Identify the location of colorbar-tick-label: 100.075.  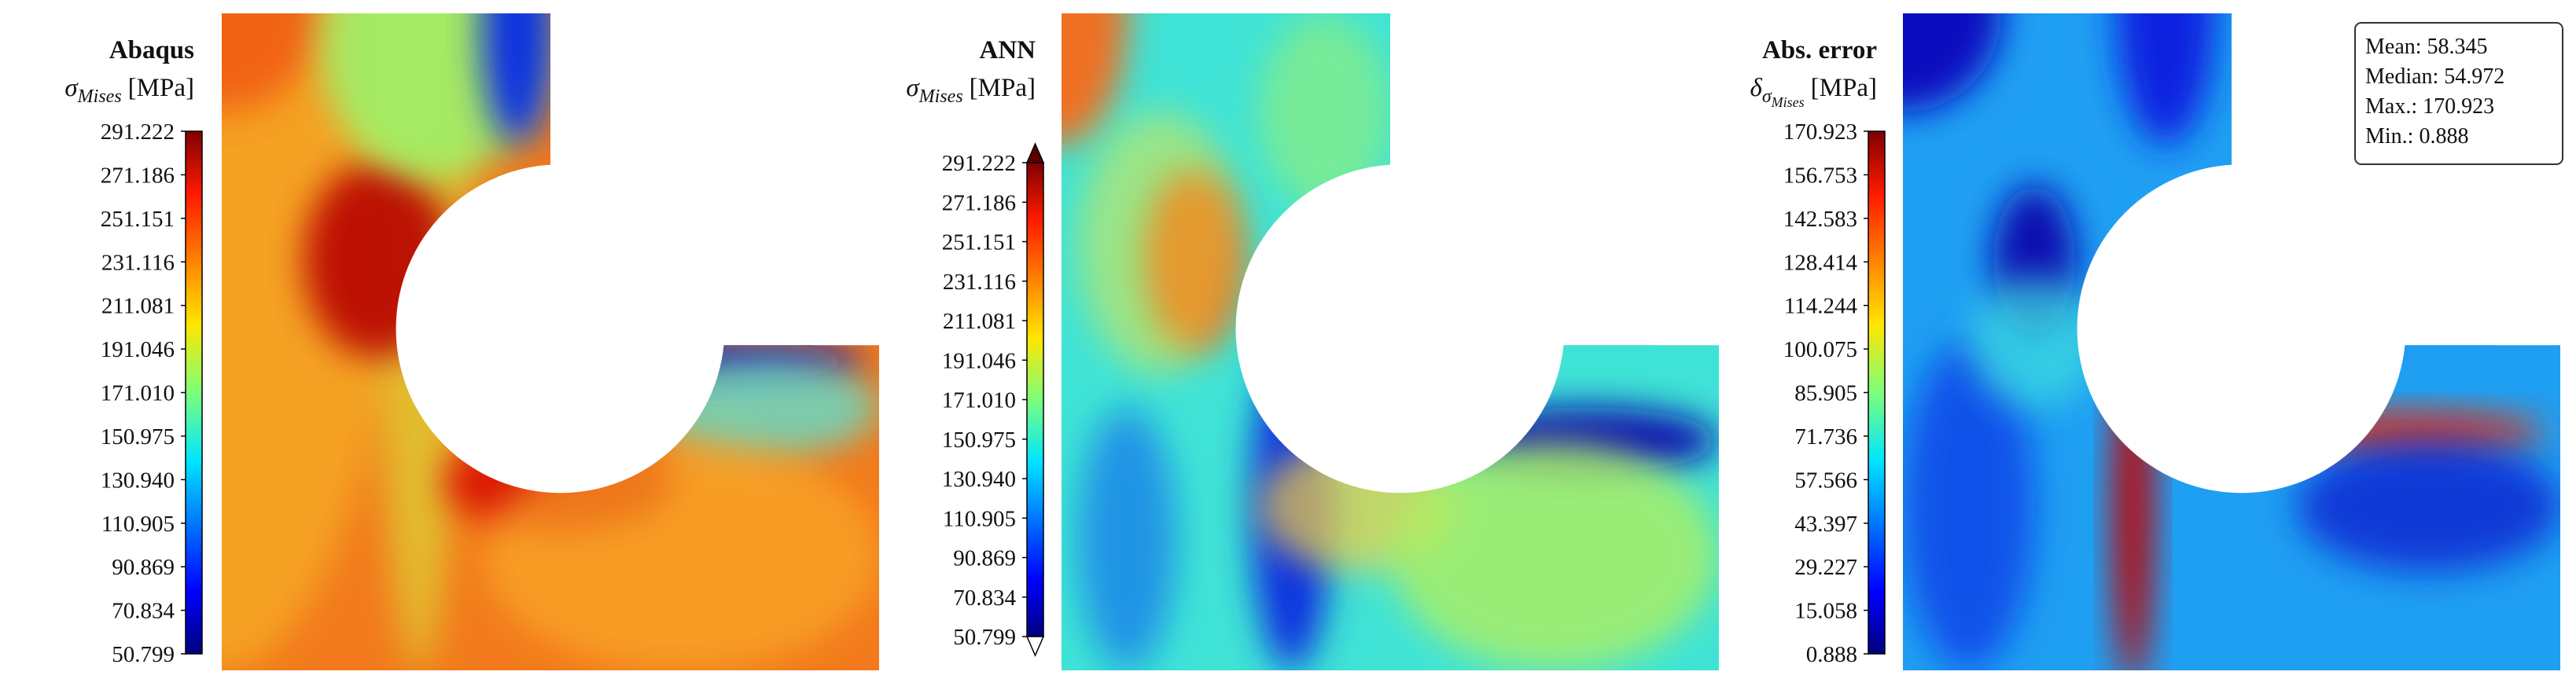
(1820, 350).